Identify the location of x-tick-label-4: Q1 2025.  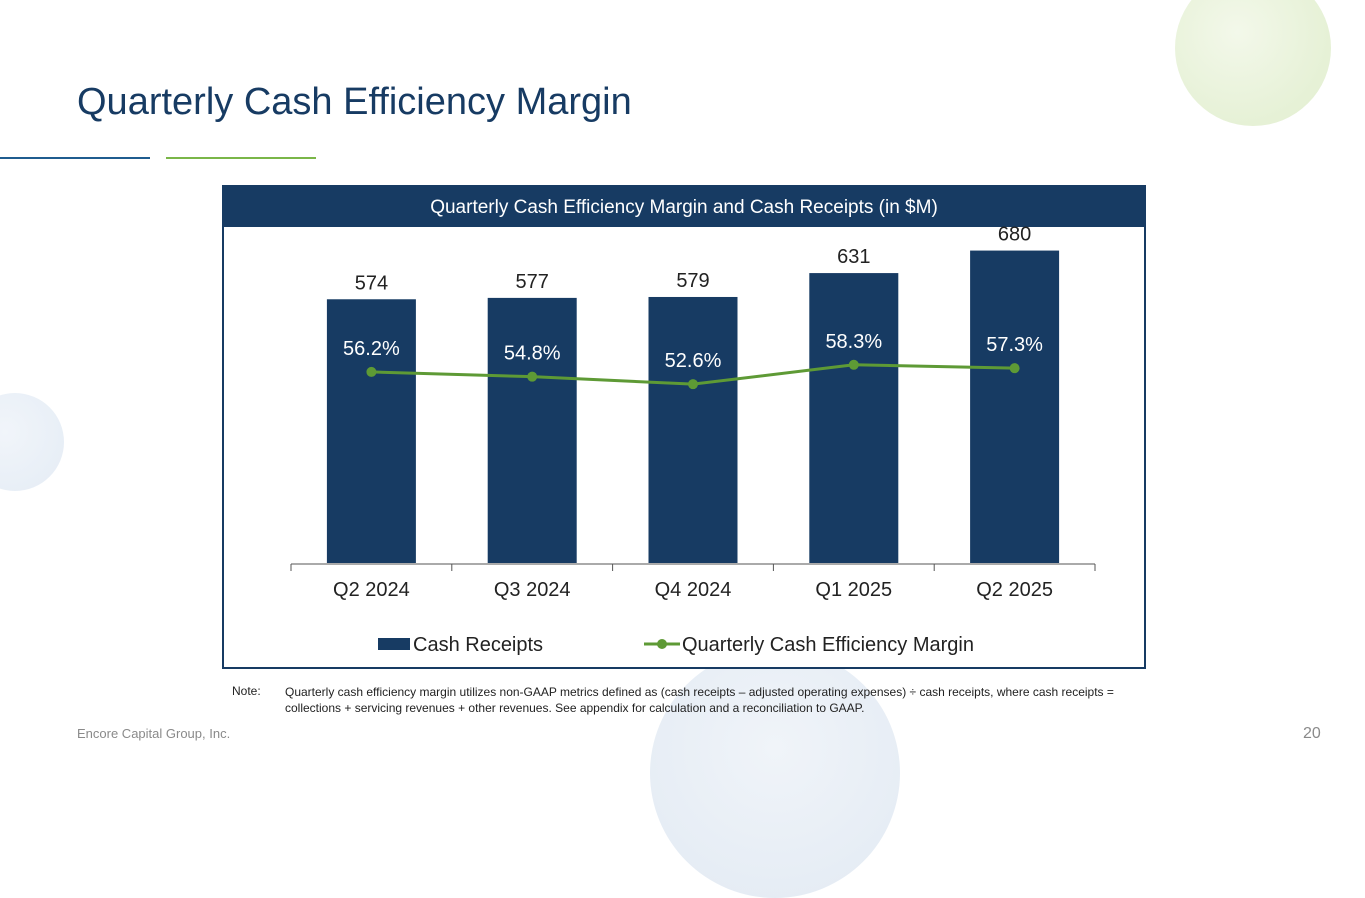
(853, 590).